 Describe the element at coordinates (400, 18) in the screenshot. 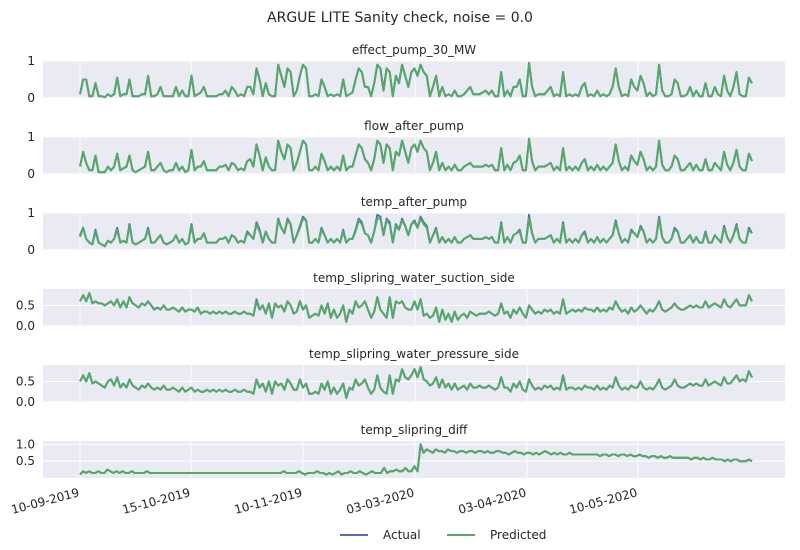

I see `figure-title: ARGUE LITE Sanity check, noise = 0.0` at that location.